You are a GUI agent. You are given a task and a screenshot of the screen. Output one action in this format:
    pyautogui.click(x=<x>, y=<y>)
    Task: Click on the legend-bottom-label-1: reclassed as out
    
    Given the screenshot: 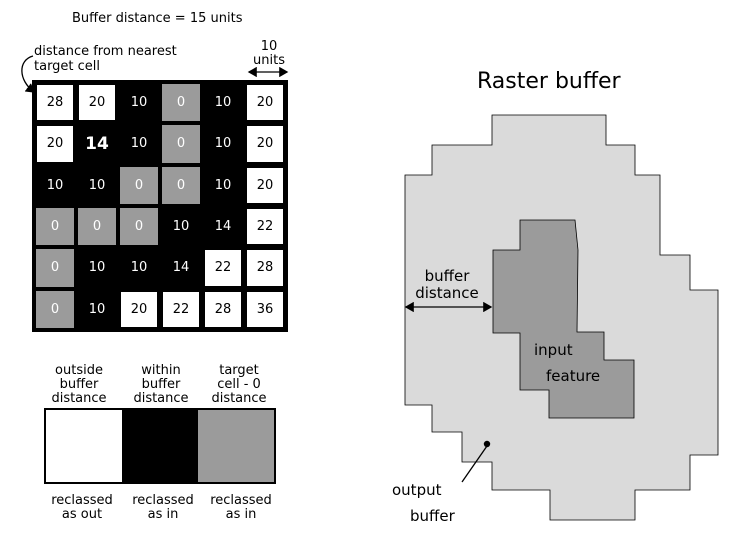 What is the action you would take?
    pyautogui.click(x=82, y=507)
    